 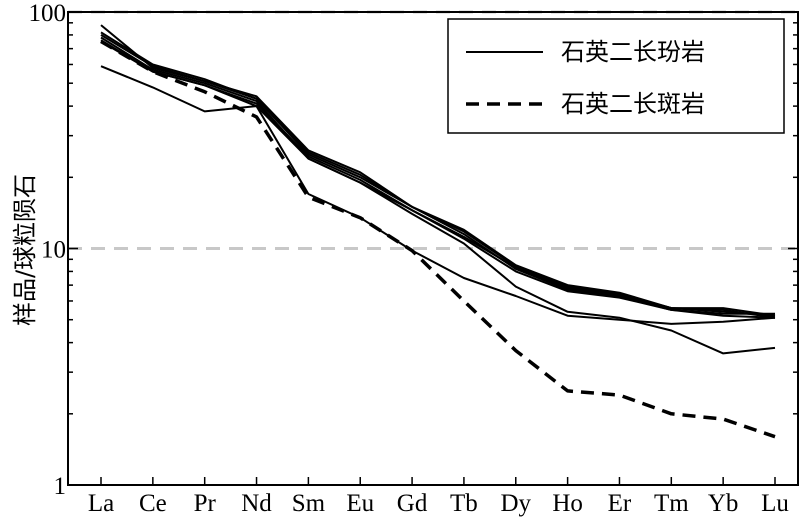 What do you see at coordinates (48, 13) in the screenshot?
I see `y-tick-label: 100` at bounding box center [48, 13].